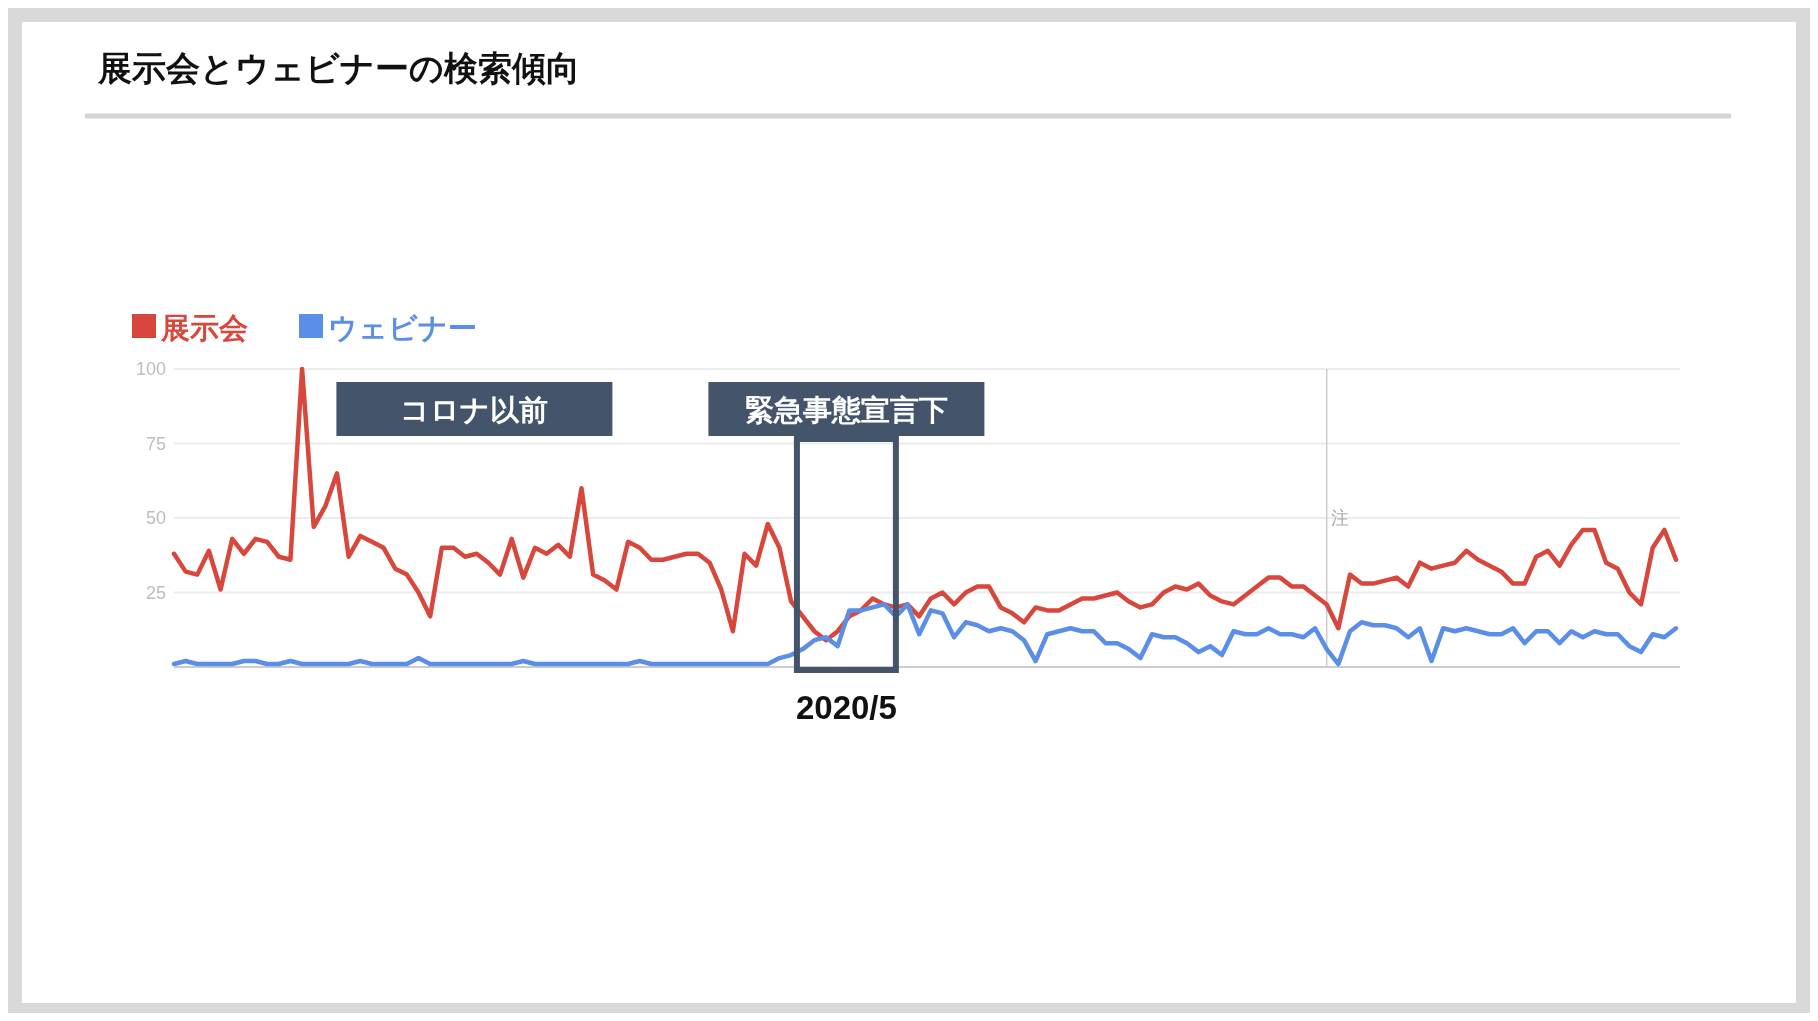 The height and width of the screenshot is (1021, 1818). What do you see at coordinates (925, 634) in the screenshot?
I see `line-series` at bounding box center [925, 634].